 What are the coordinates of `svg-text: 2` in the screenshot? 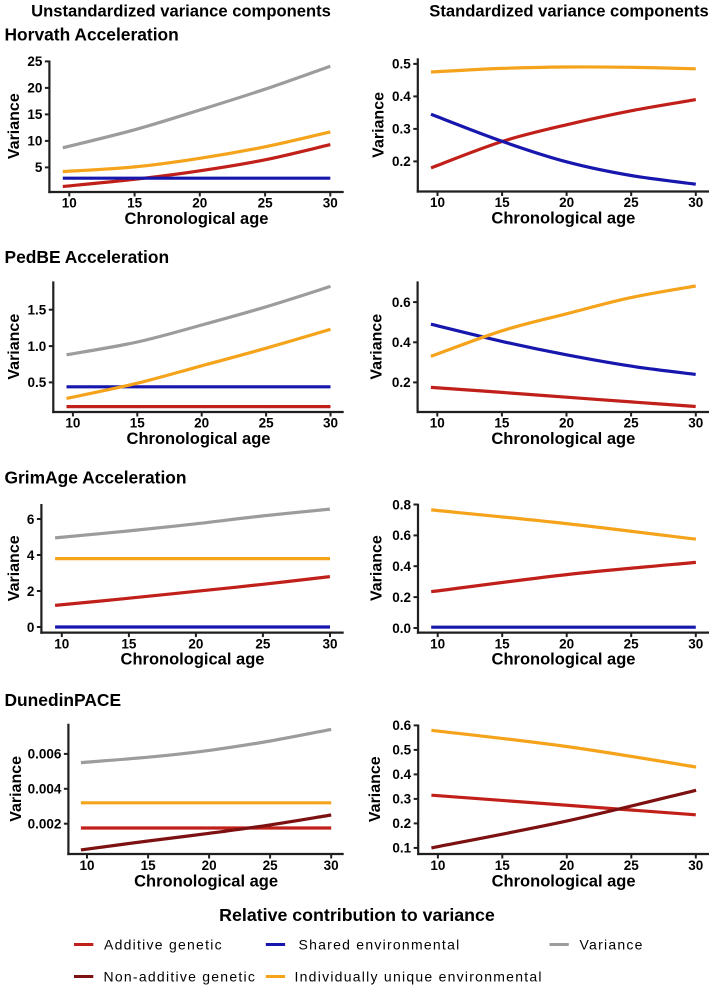 It's located at (31, 591).